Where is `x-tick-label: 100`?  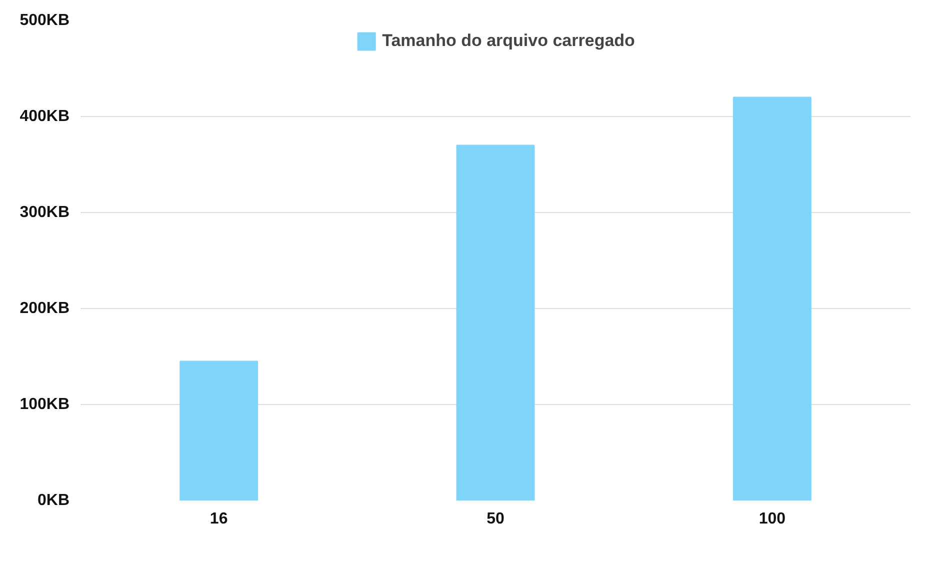 x-tick-label: 100 is located at coordinates (772, 519).